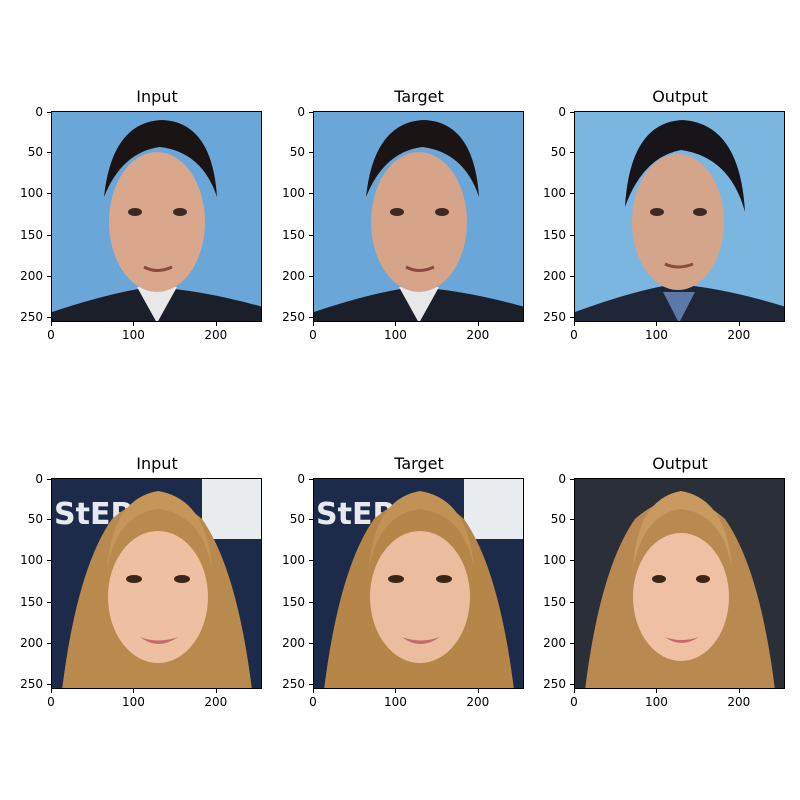 The image size is (800, 800). Describe the element at coordinates (157, 463) in the screenshot. I see `panel-title: Input` at that location.